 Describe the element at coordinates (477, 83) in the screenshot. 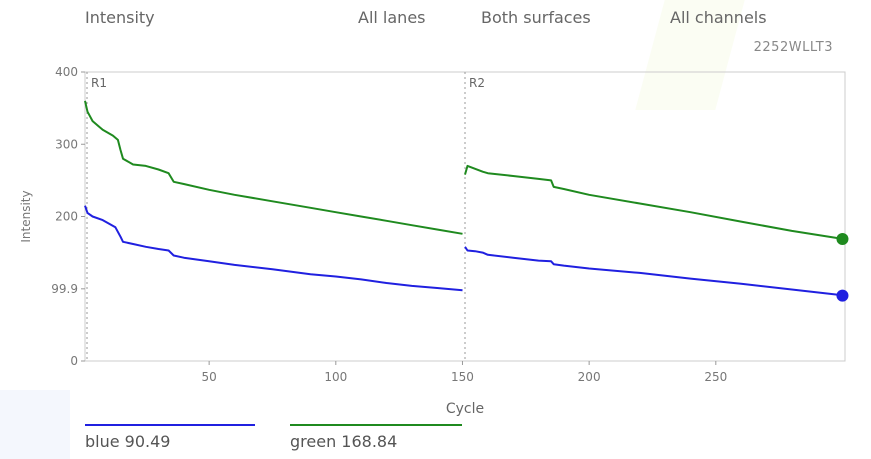

I see `read-marker-label: R2` at that location.